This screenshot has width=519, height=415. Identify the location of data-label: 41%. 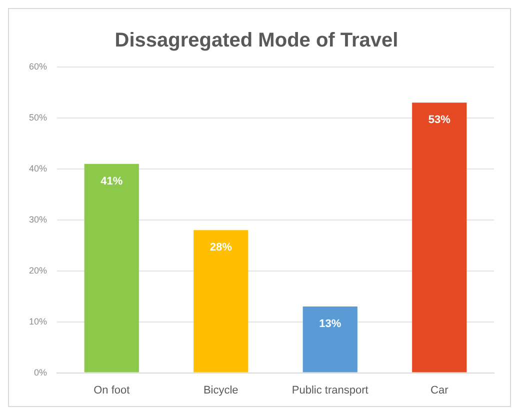
(111, 181).